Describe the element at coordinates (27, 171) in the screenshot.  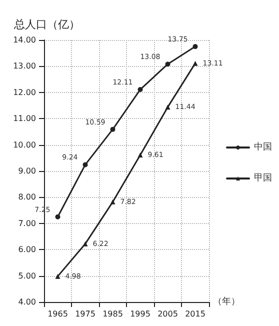
I see `y-tick-label: 9.00` at that location.